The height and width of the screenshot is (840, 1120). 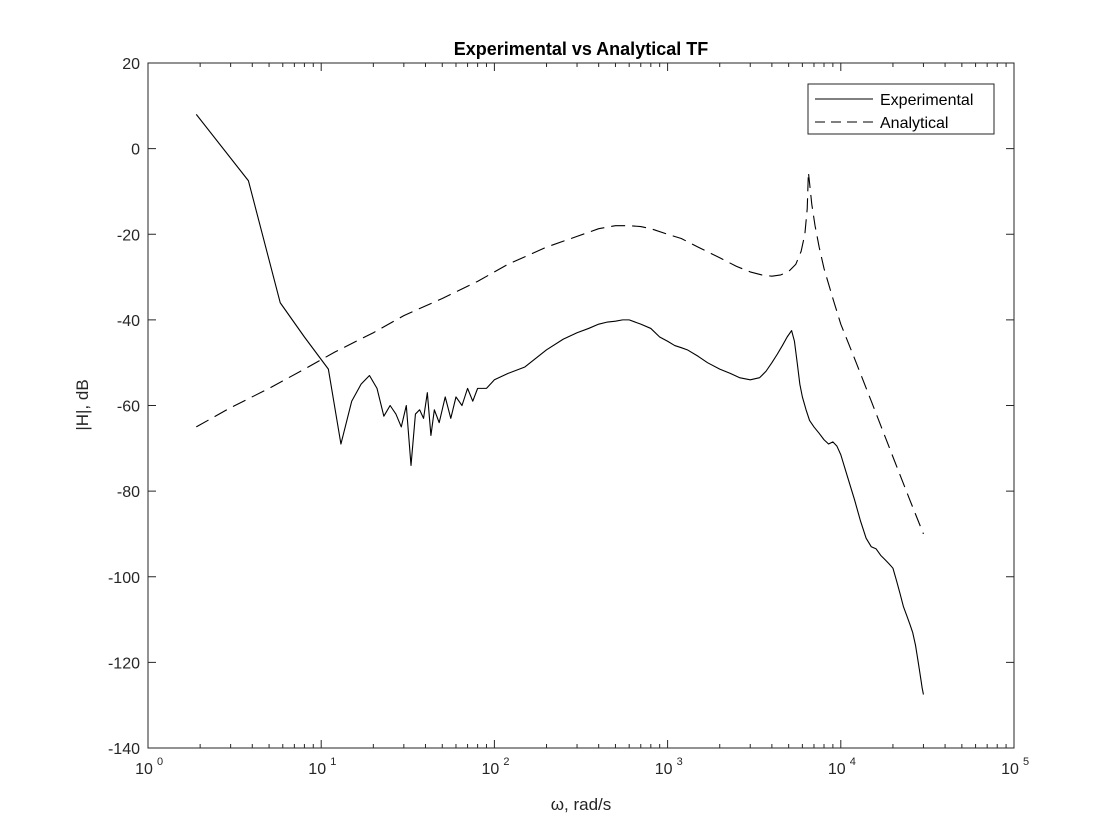 What do you see at coordinates (581, 49) in the screenshot?
I see `chart-title: Experimental vs Analytical TF` at bounding box center [581, 49].